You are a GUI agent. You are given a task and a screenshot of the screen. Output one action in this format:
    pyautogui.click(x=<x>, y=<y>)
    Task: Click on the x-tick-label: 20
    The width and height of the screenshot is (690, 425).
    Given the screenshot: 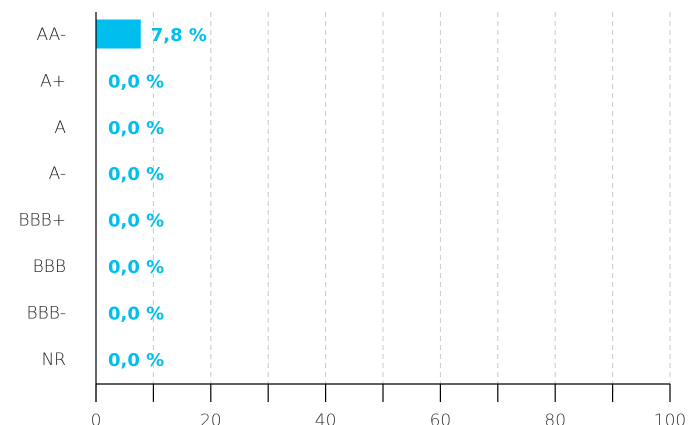 What is the action you would take?
    pyautogui.click(x=211, y=418)
    